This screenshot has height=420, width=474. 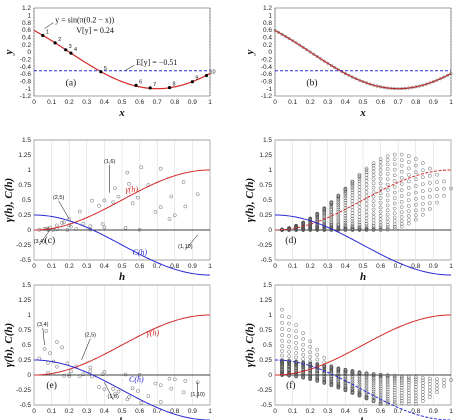 I want to click on y-tick-label: -0.6, so click(x=26, y=74).